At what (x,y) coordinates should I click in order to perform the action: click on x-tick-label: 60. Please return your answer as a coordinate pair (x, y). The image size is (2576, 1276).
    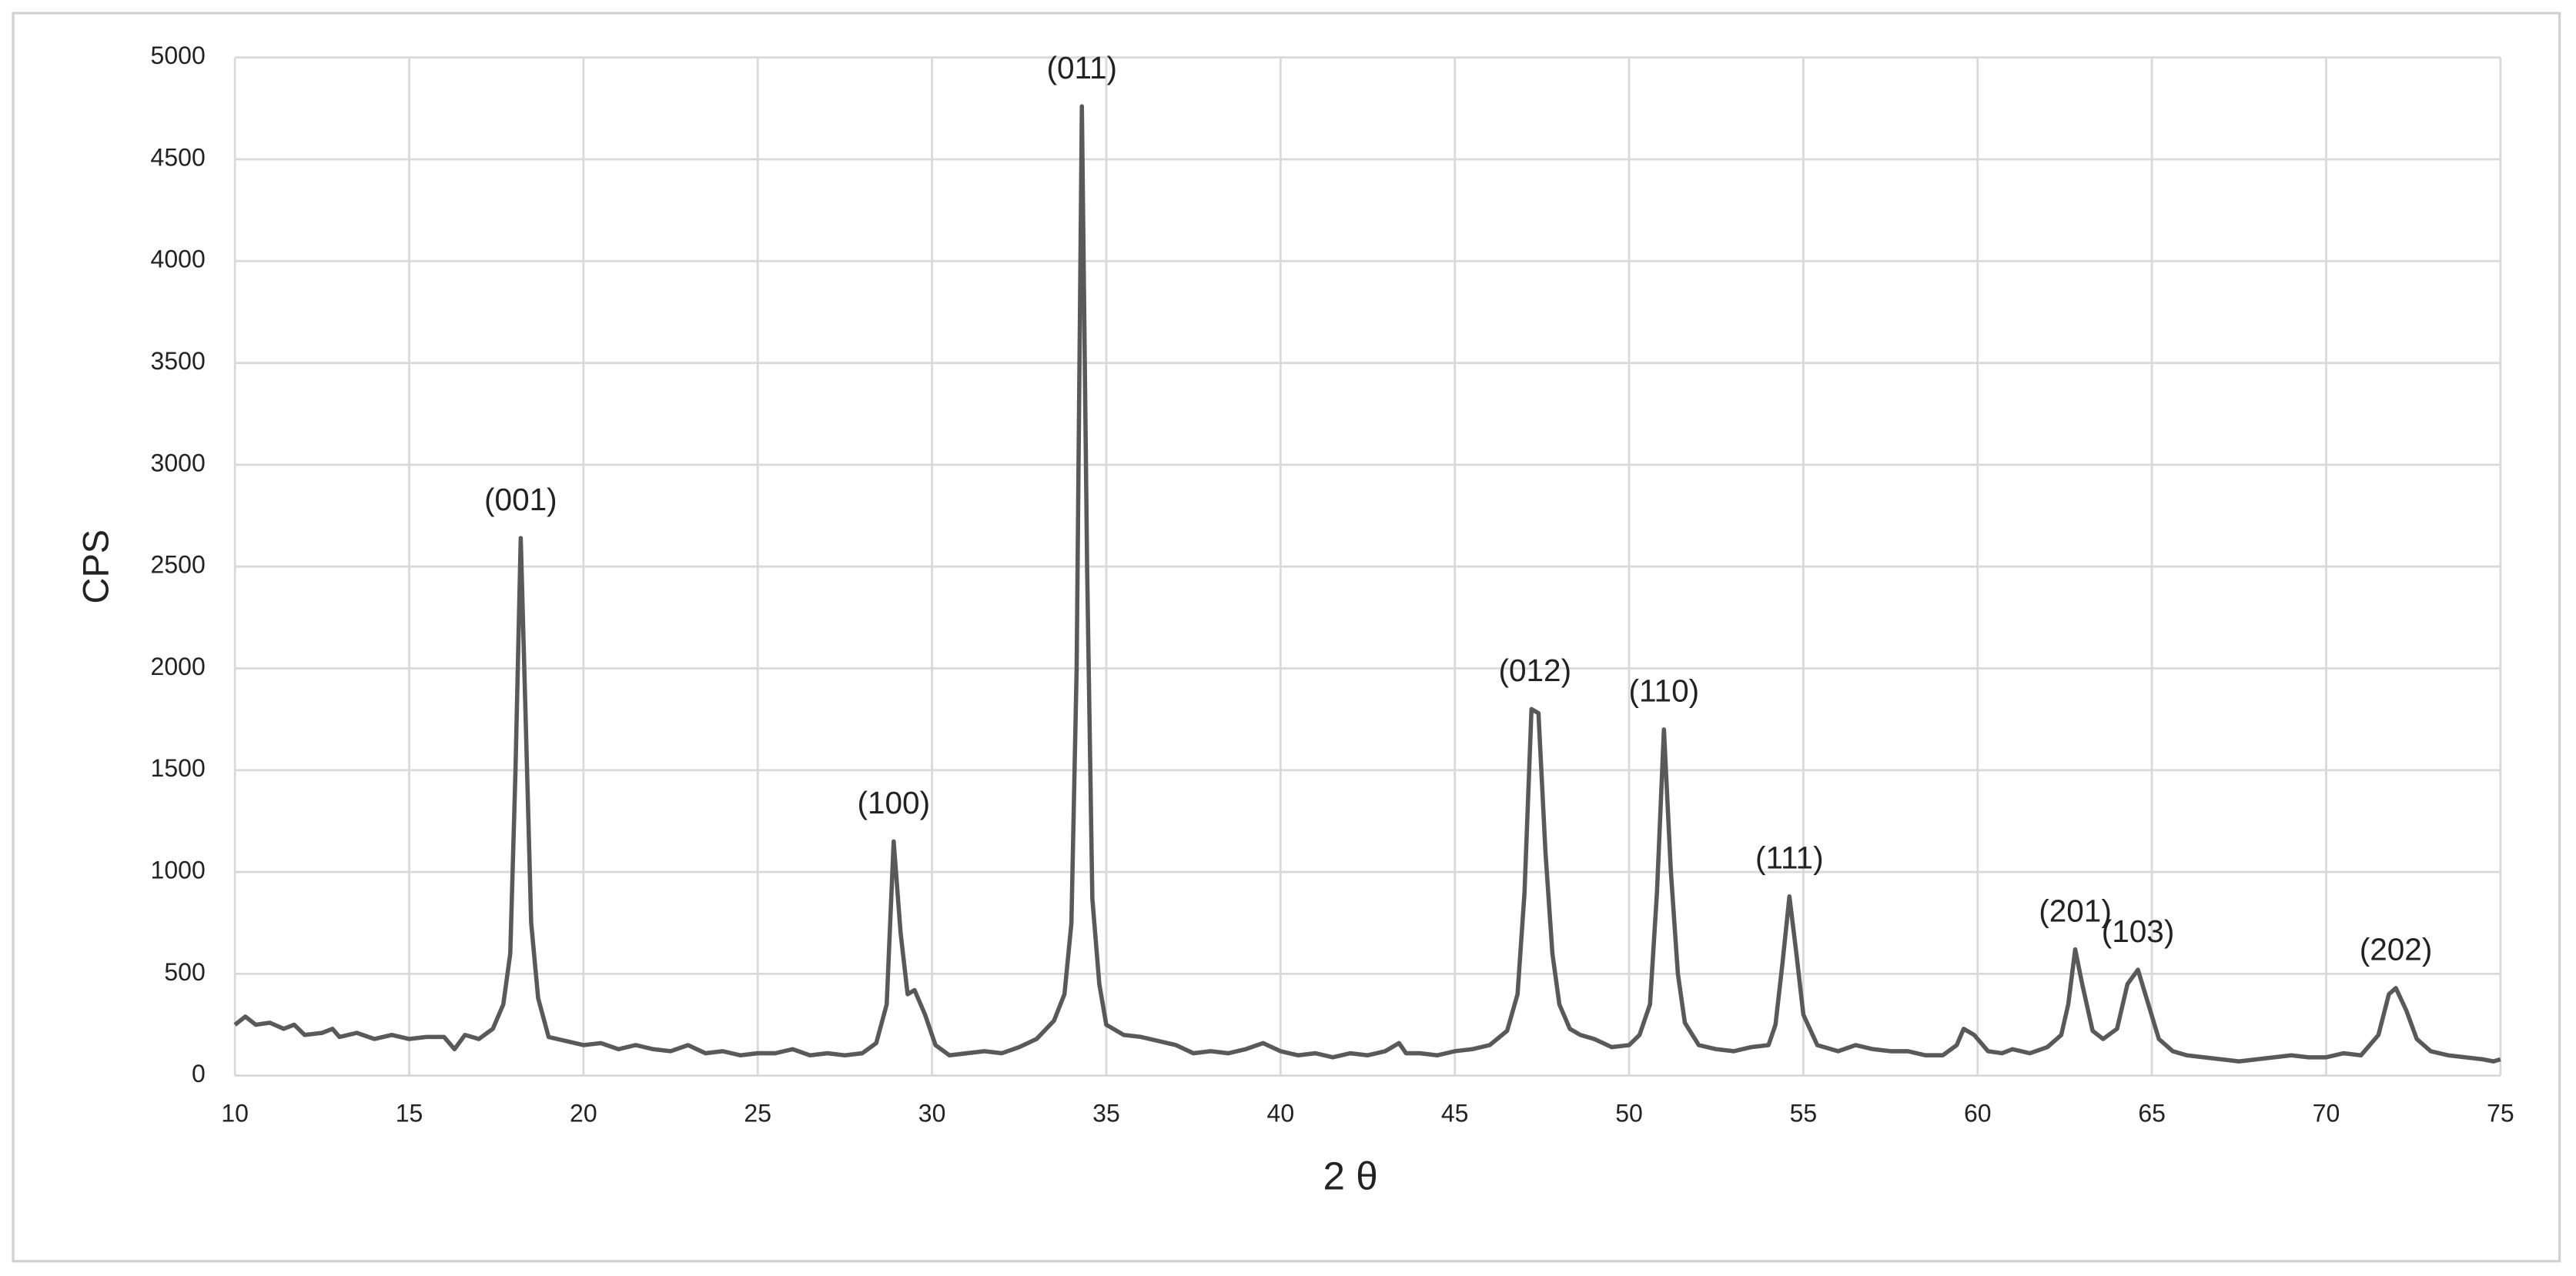
    Looking at the image, I should click on (1978, 1113).